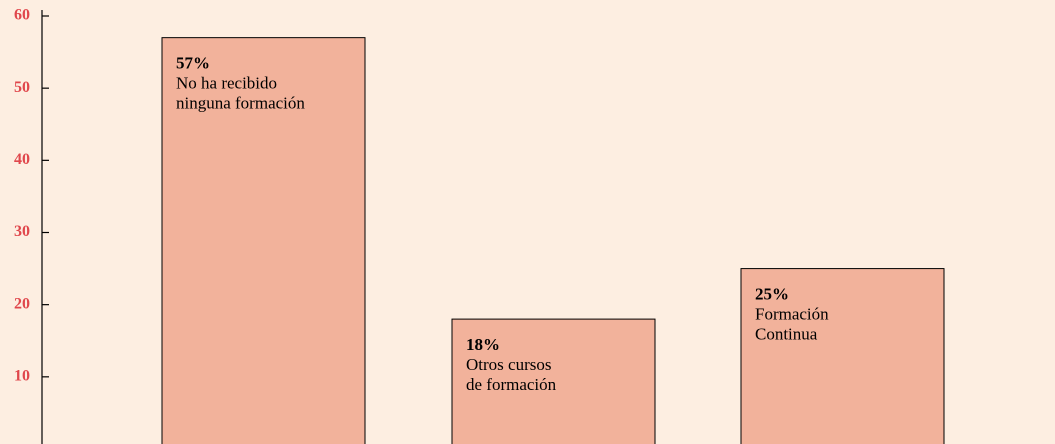 Image resolution: width=1055 pixels, height=444 pixels. What do you see at coordinates (226, 83) in the screenshot?
I see `category-label: No ha recibido` at bounding box center [226, 83].